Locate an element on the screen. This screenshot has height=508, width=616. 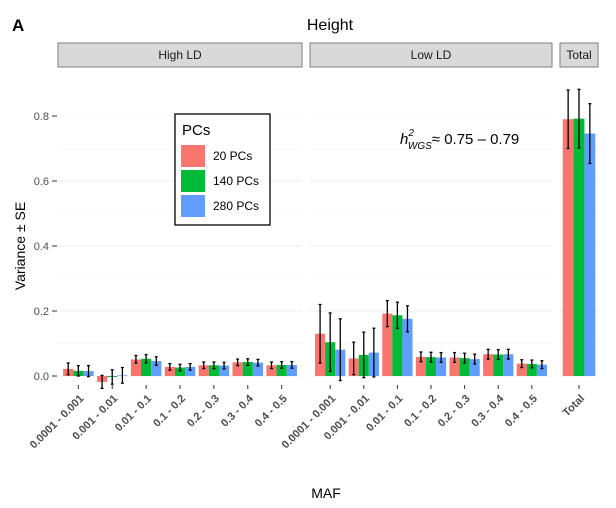
heritability-annotation: h2 WGS≈ 0.75 – 0.79 is located at coordinates (459, 140).